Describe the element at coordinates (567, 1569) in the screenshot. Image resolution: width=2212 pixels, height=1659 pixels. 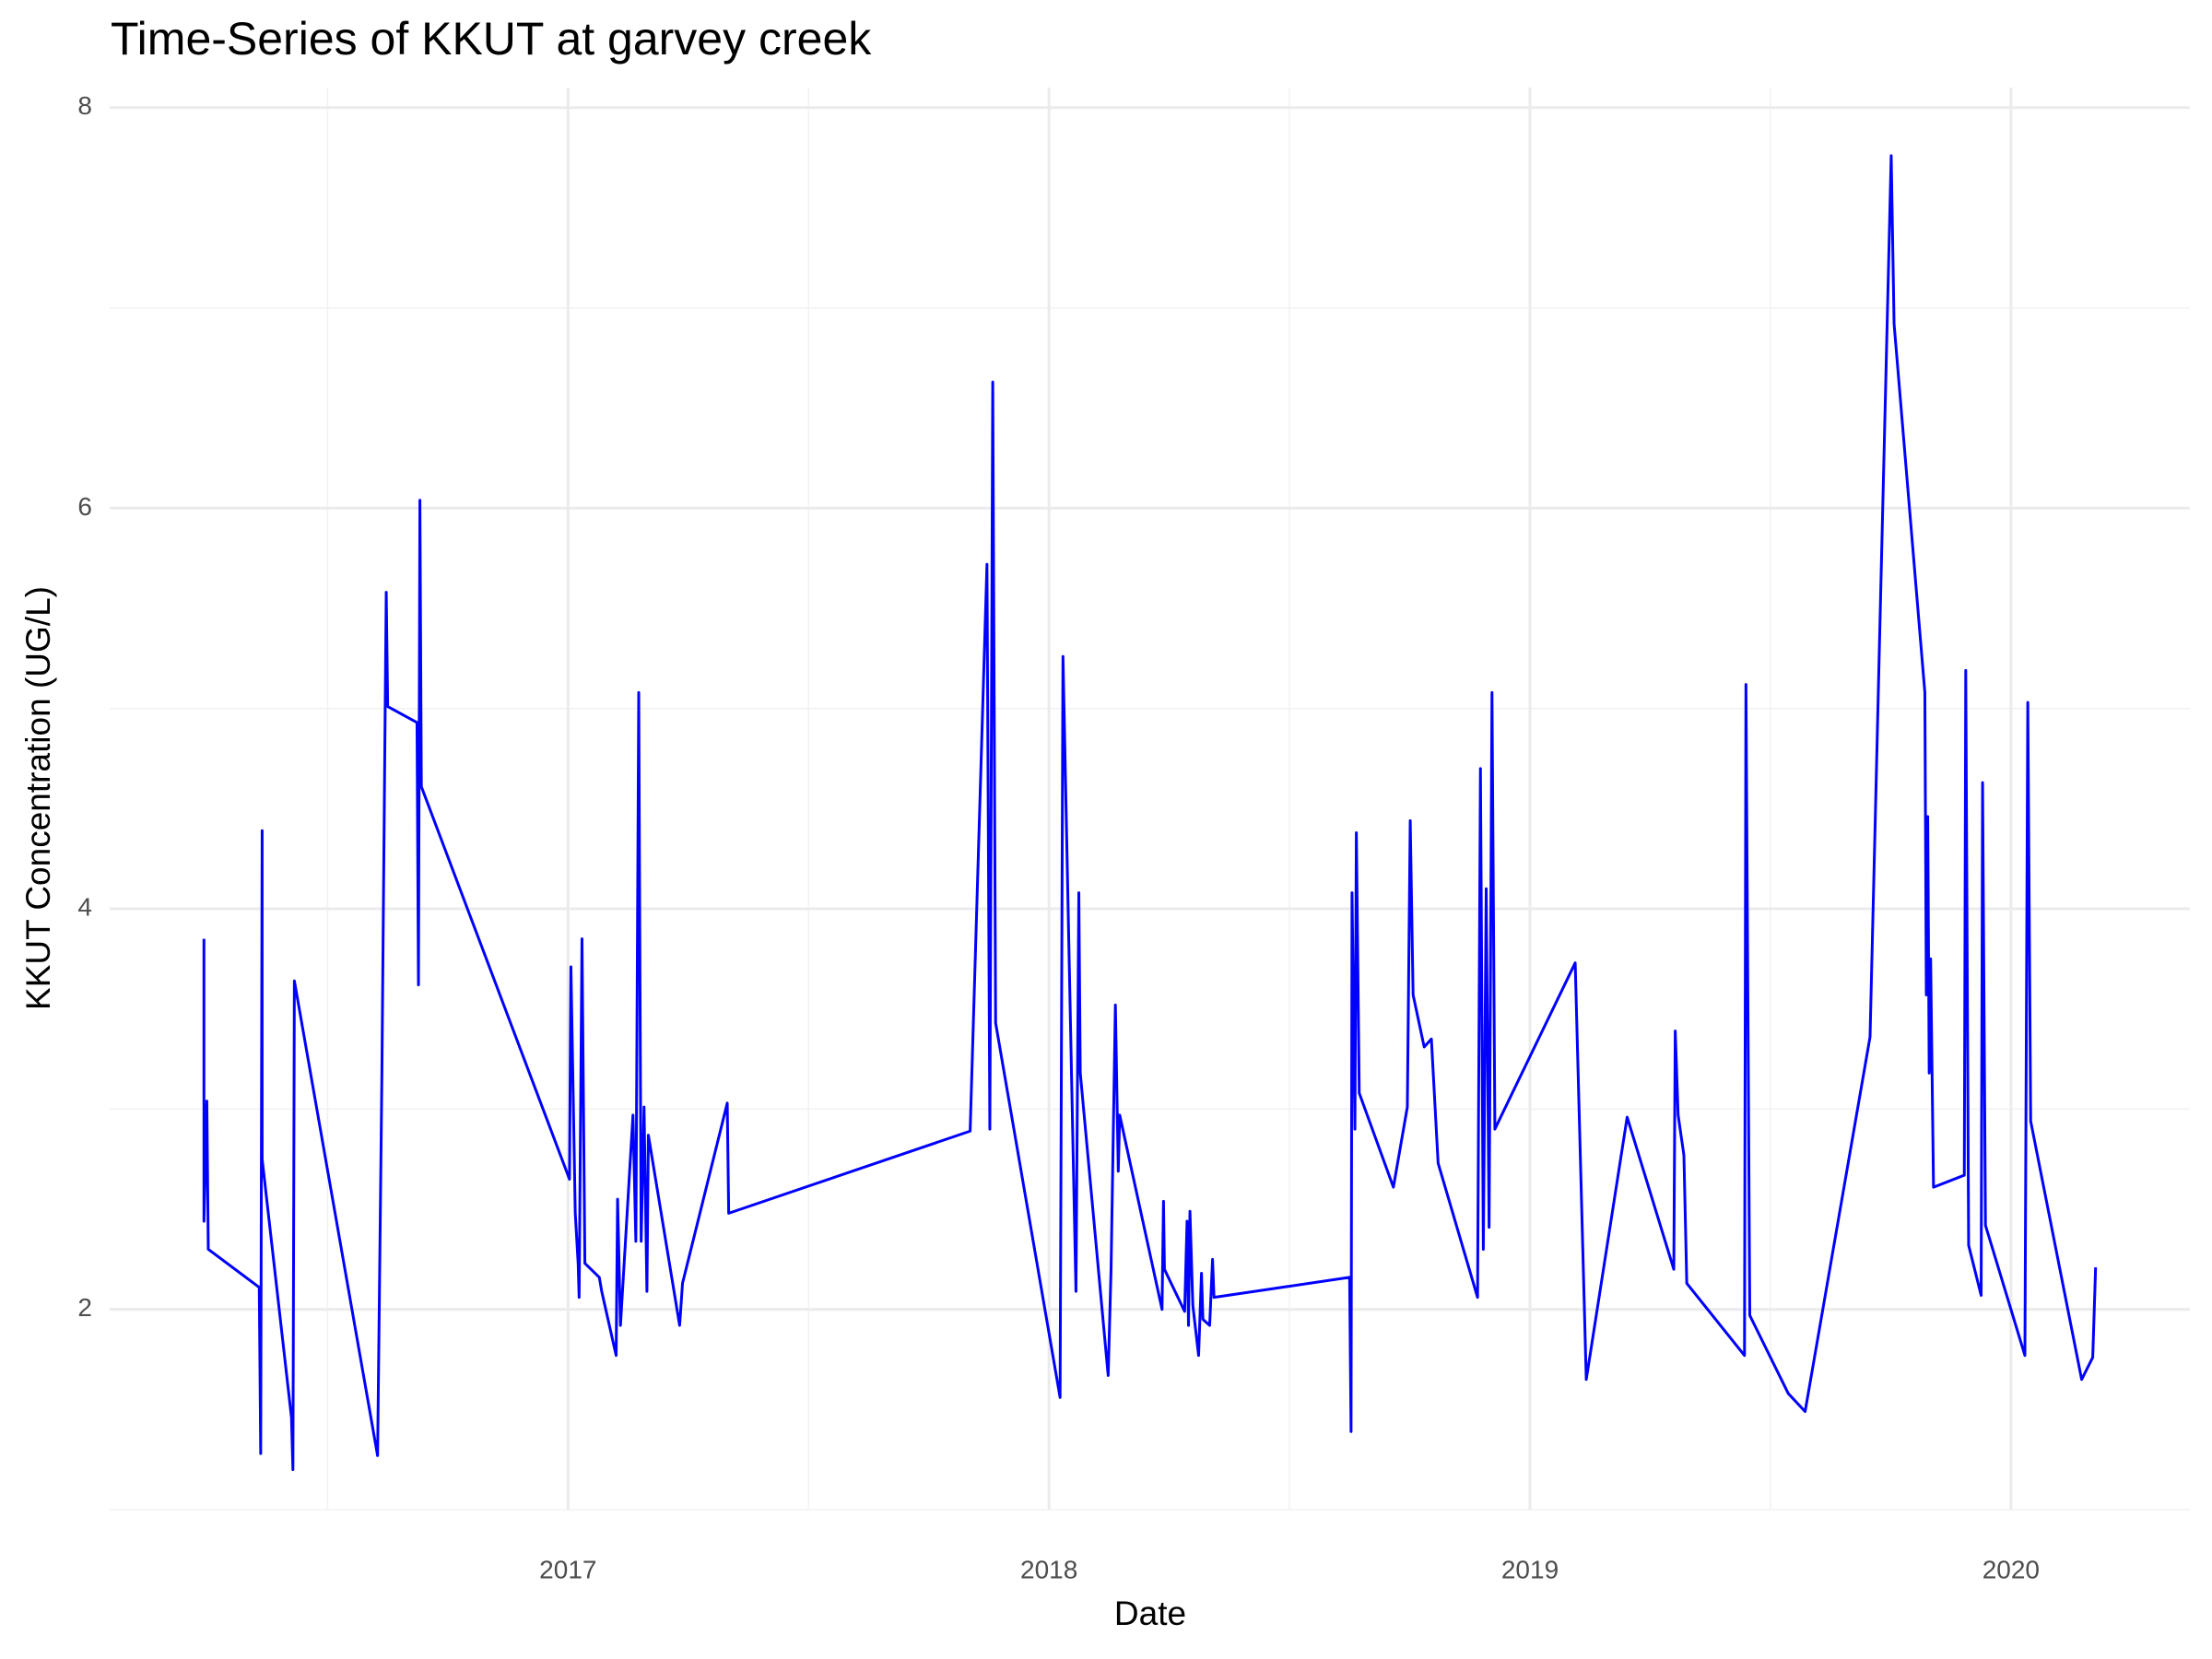
I see `x-tick-label: 2017` at that location.